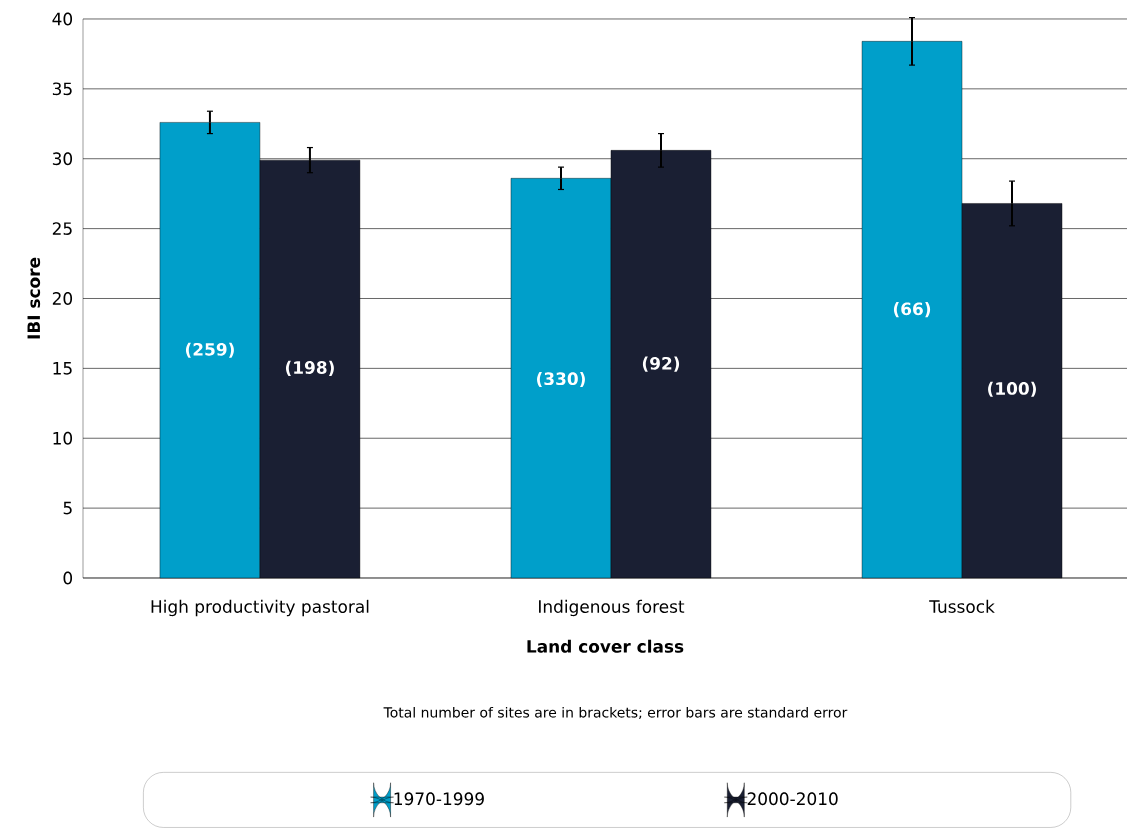 The width and height of the screenshot is (1127, 835). What do you see at coordinates (62, 89) in the screenshot?
I see `y-tick-label: 35` at bounding box center [62, 89].